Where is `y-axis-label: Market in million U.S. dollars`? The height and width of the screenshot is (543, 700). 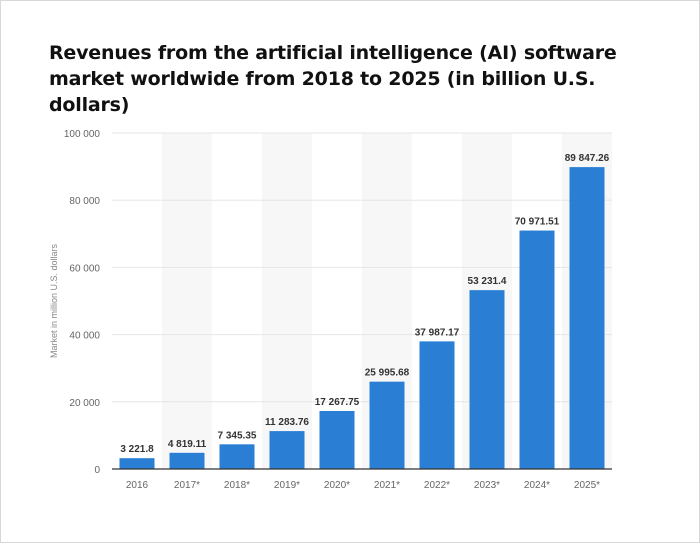 y-axis-label: Market in million U.S. dollars is located at coordinates (54, 300).